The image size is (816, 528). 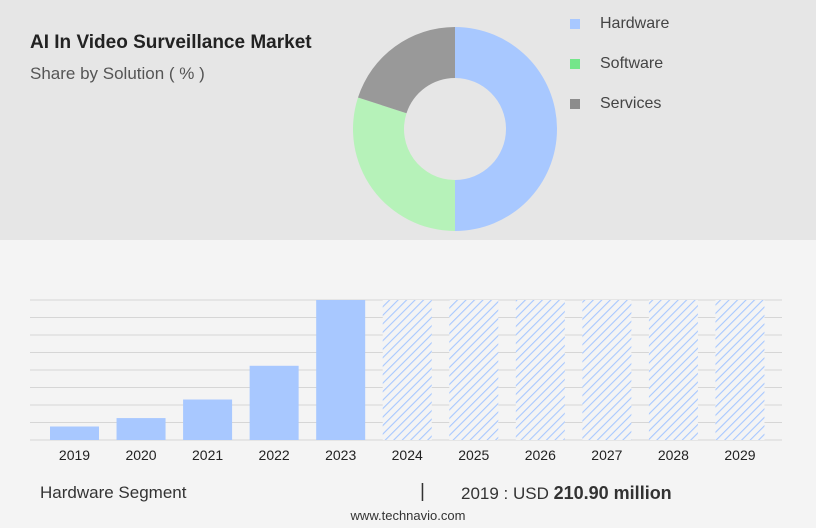 What do you see at coordinates (474, 370) in the screenshot?
I see `bar-2025` at bounding box center [474, 370].